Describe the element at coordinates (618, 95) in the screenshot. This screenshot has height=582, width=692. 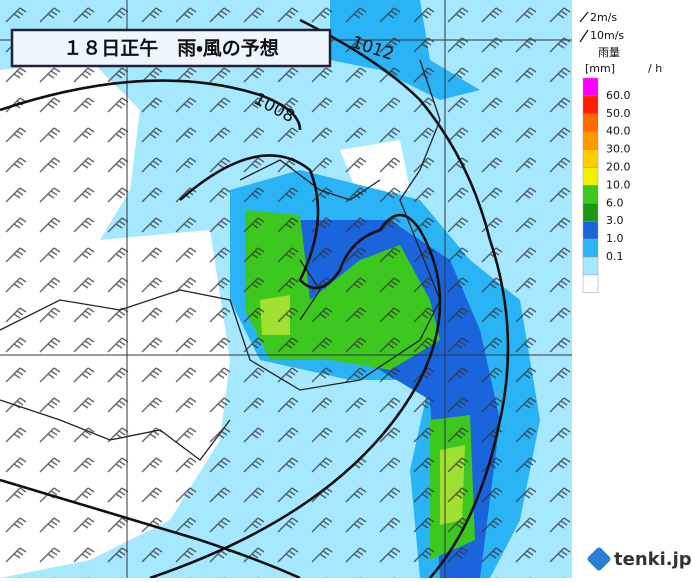
I see `scale-label: 60.0` at that location.